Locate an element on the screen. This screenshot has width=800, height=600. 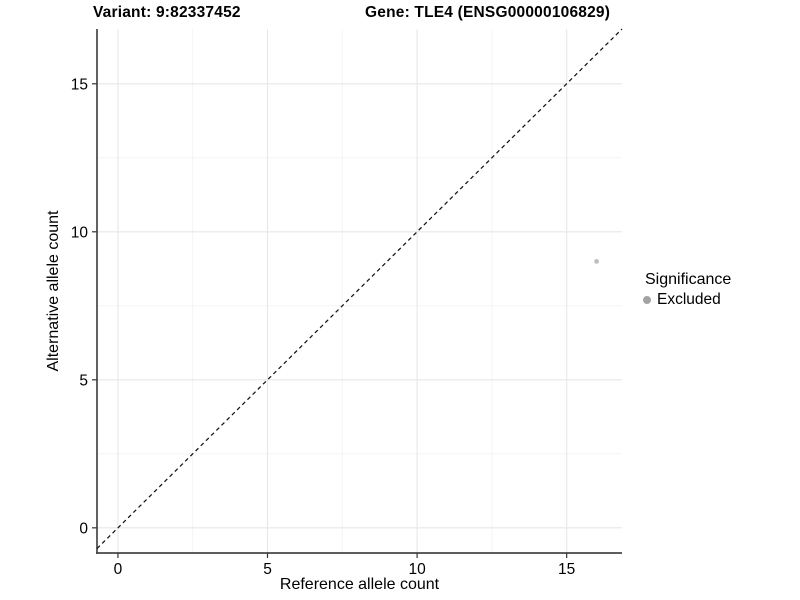
y-axis-title: Alternative allele count is located at coordinates (53, 291).